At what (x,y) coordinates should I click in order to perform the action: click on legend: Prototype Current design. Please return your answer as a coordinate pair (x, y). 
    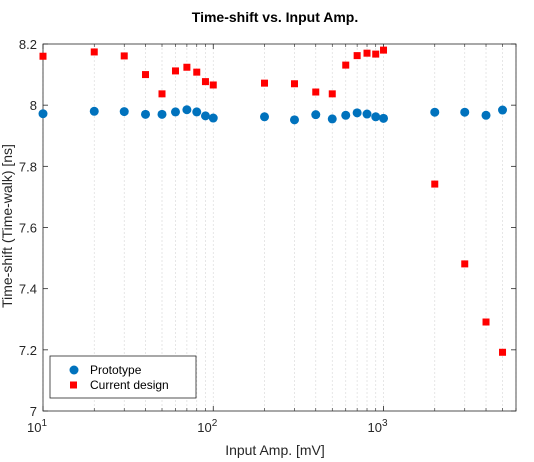
    Looking at the image, I should click on (123, 377).